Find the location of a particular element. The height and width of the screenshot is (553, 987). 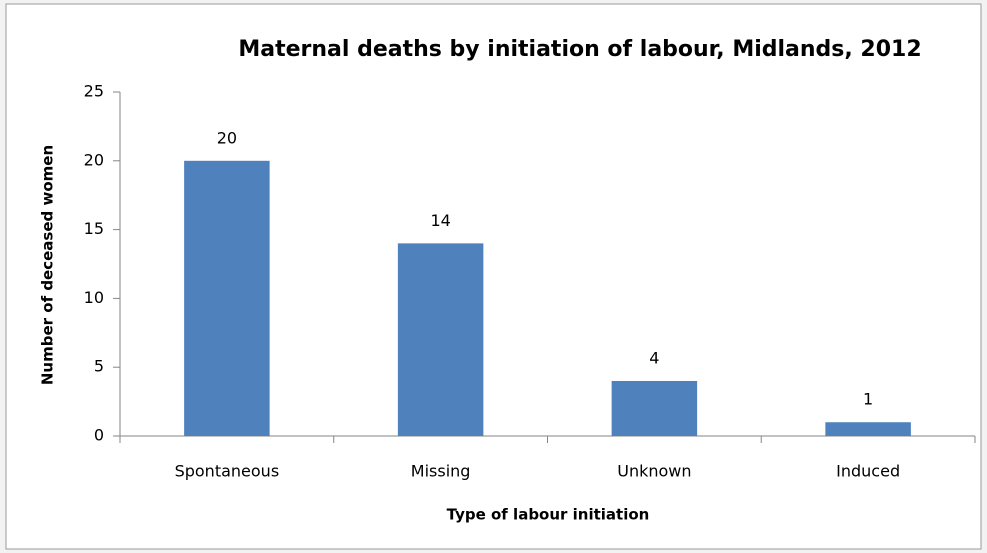

x-tick-label: Spontaneous is located at coordinates (227, 471).